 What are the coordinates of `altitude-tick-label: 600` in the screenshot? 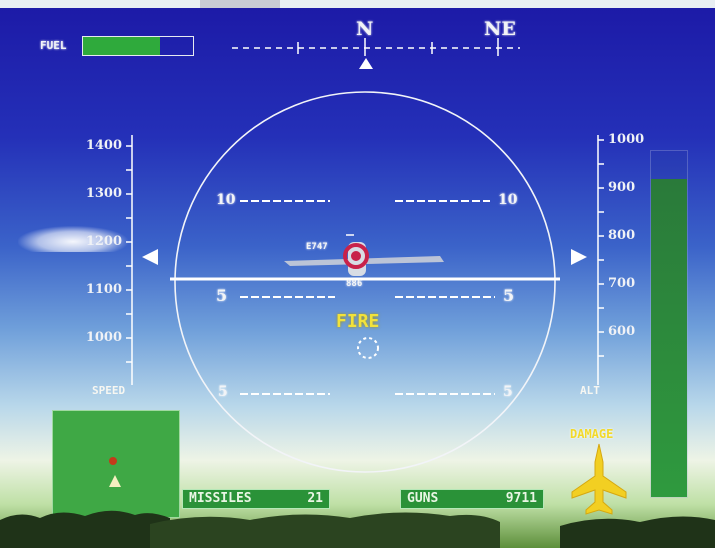 It's located at (622, 331).